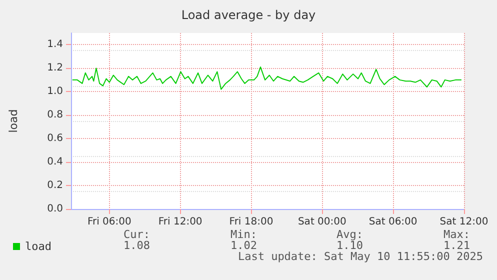 The width and height of the screenshot is (497, 280). I want to click on text: 1.10, so click(349, 245).